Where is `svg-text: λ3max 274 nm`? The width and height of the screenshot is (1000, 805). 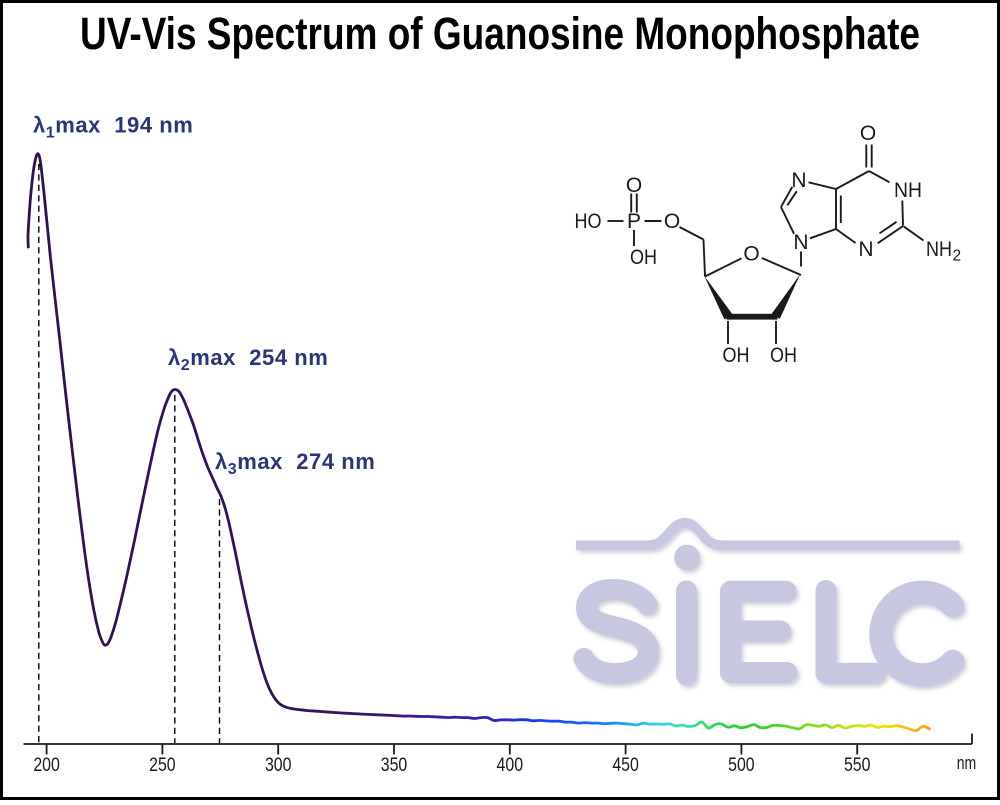
svg-text: λ3max 274 nm is located at coordinates (295, 463).